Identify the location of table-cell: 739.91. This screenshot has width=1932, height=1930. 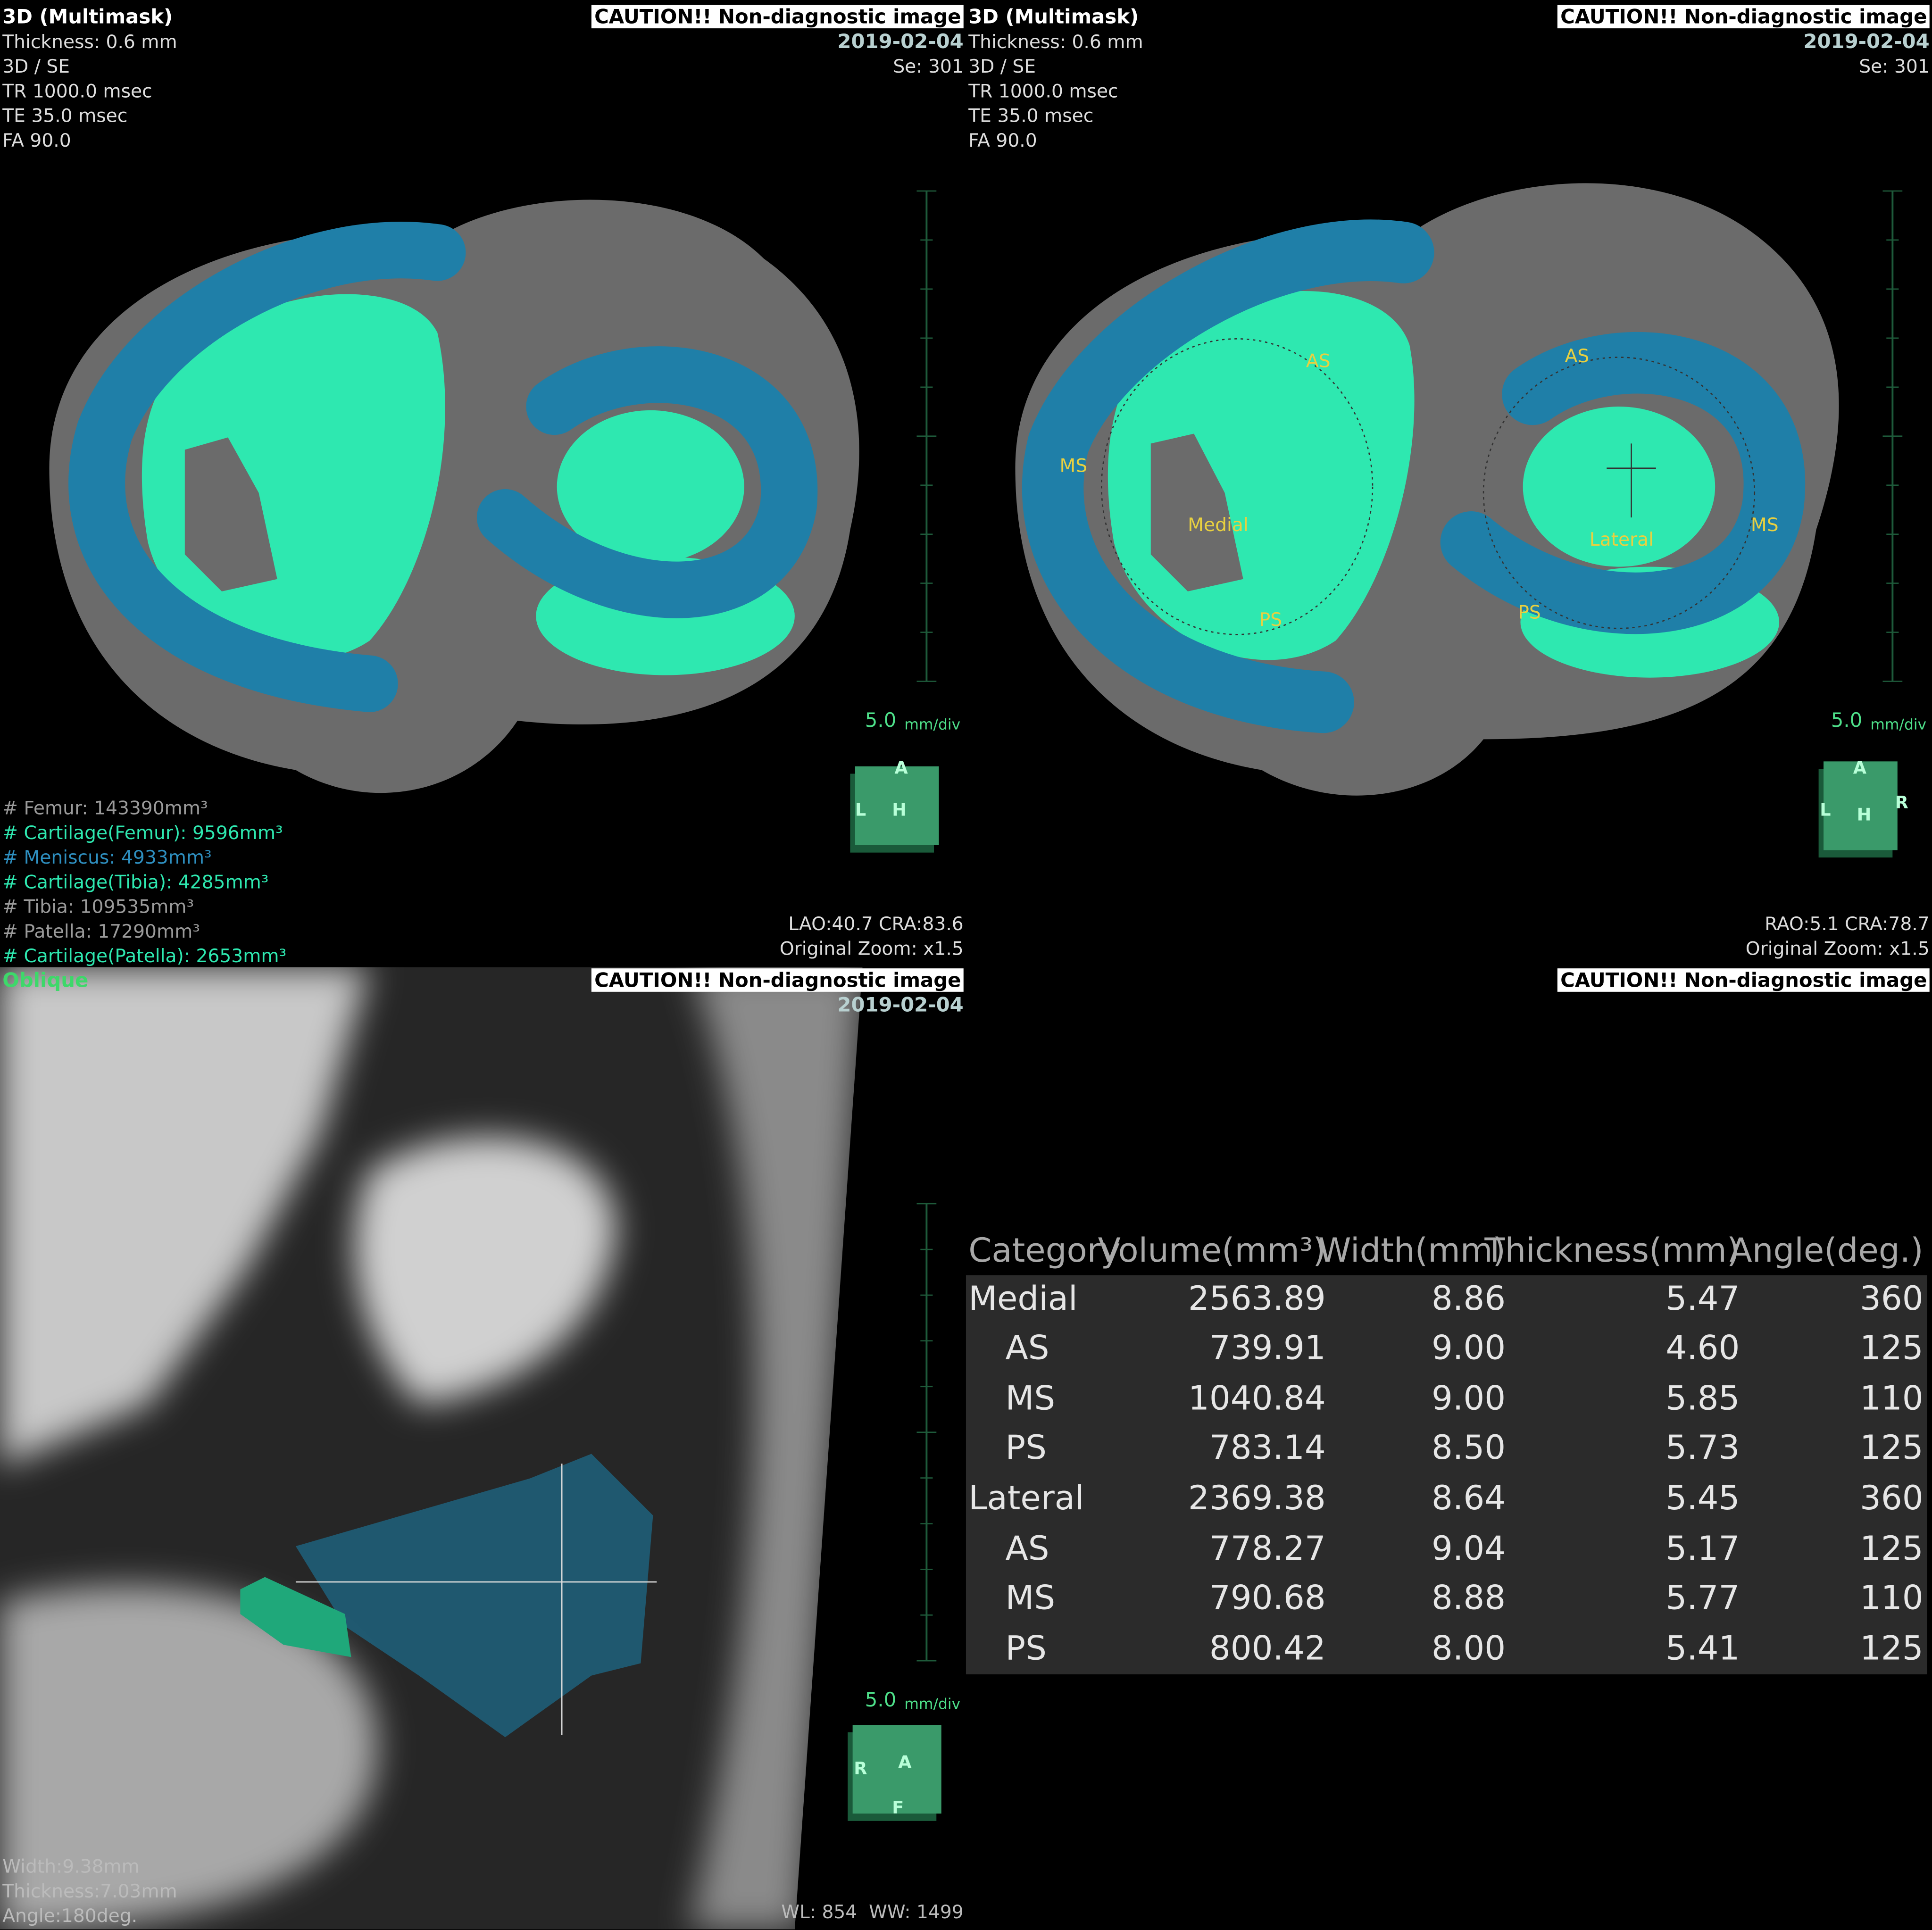
(1267, 1349).